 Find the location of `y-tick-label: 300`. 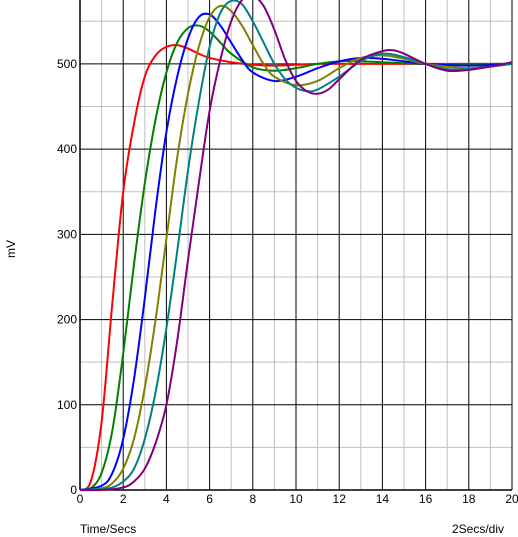

y-tick-label: 300 is located at coordinates (67, 234).